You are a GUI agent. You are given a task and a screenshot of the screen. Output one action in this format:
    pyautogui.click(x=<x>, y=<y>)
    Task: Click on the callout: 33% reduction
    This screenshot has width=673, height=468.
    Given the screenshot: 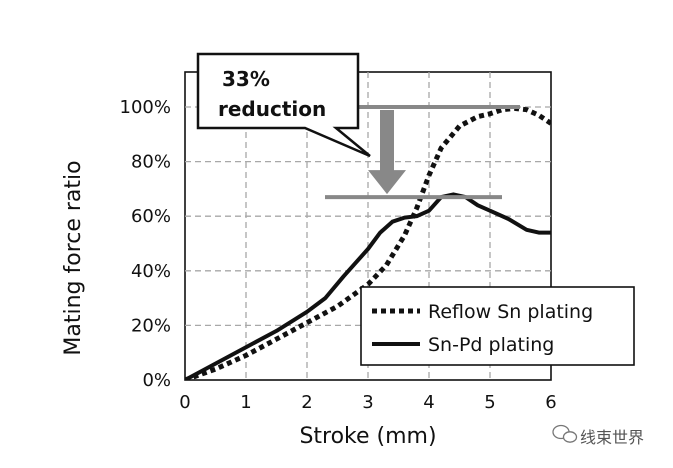 What is the action you would take?
    pyautogui.click(x=283, y=105)
    